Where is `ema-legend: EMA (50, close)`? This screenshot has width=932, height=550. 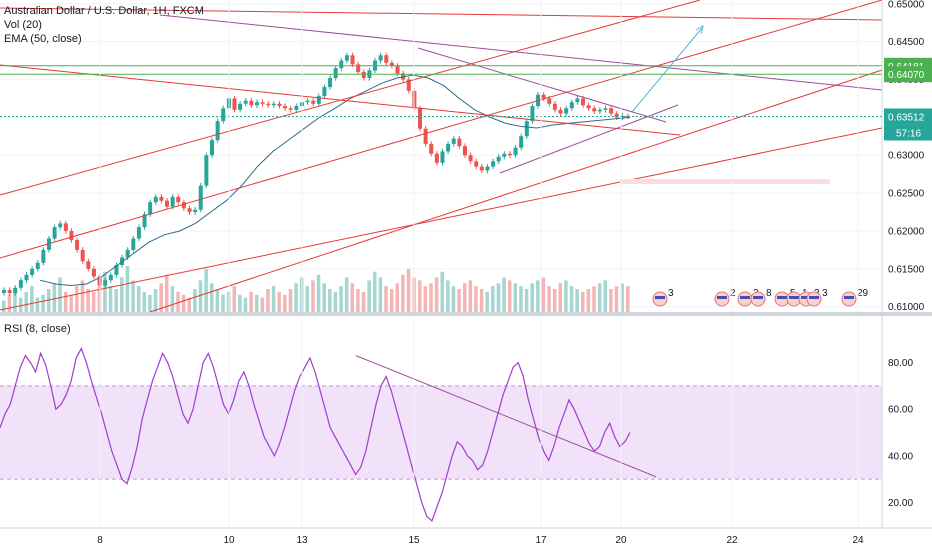
ema-legend: EMA (50, close) is located at coordinates (43, 39).